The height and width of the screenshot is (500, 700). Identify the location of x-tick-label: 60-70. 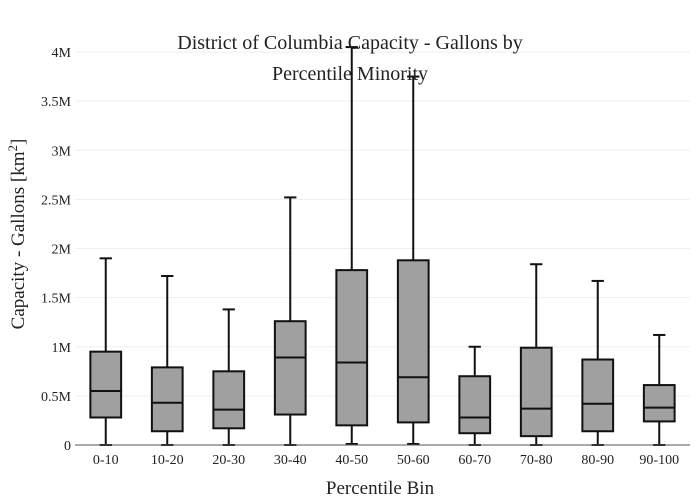
(474, 460).